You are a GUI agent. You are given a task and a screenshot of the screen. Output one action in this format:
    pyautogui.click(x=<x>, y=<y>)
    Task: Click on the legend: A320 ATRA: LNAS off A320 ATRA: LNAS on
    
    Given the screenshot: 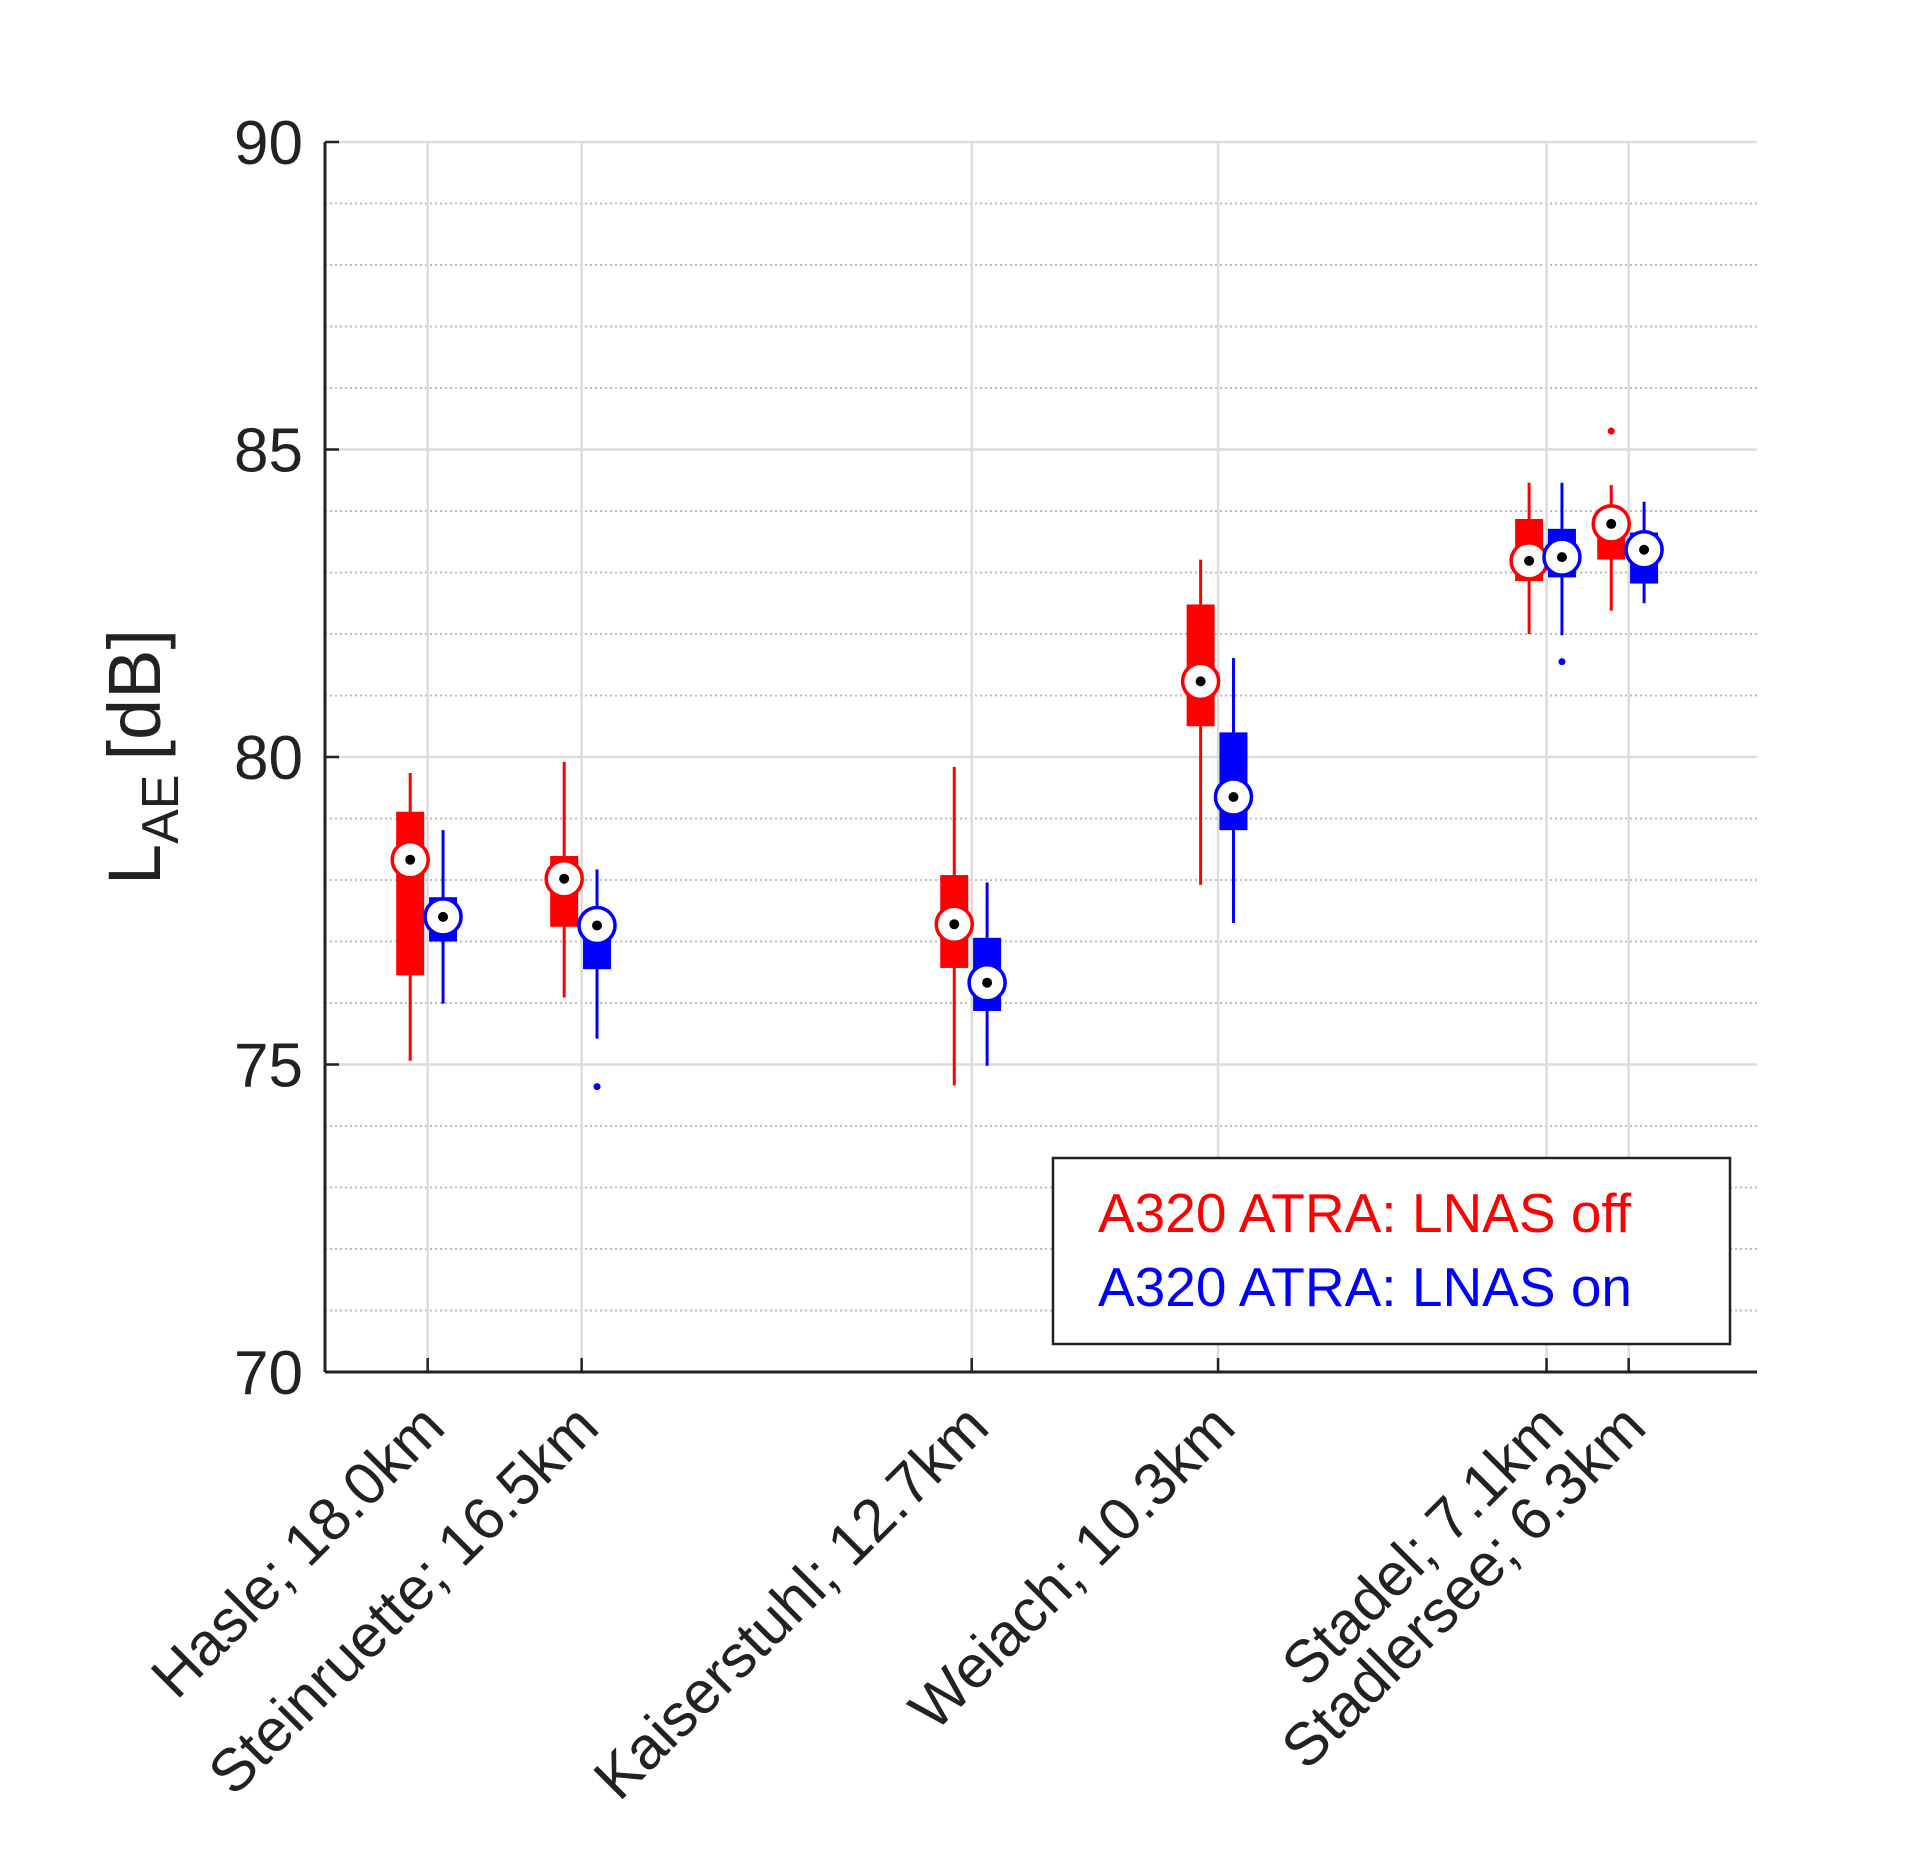 What is the action you would take?
    pyautogui.click(x=1391, y=1251)
    